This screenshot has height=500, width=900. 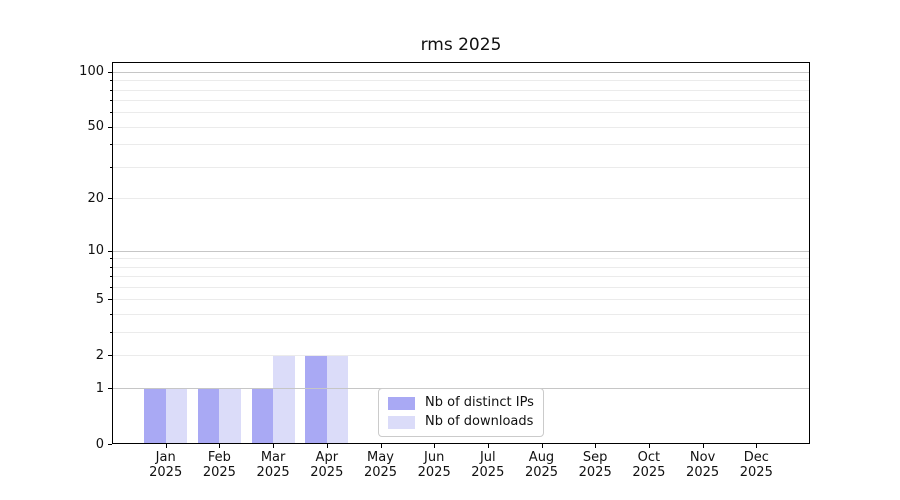 I want to click on month-label: May, so click(x=380, y=457).